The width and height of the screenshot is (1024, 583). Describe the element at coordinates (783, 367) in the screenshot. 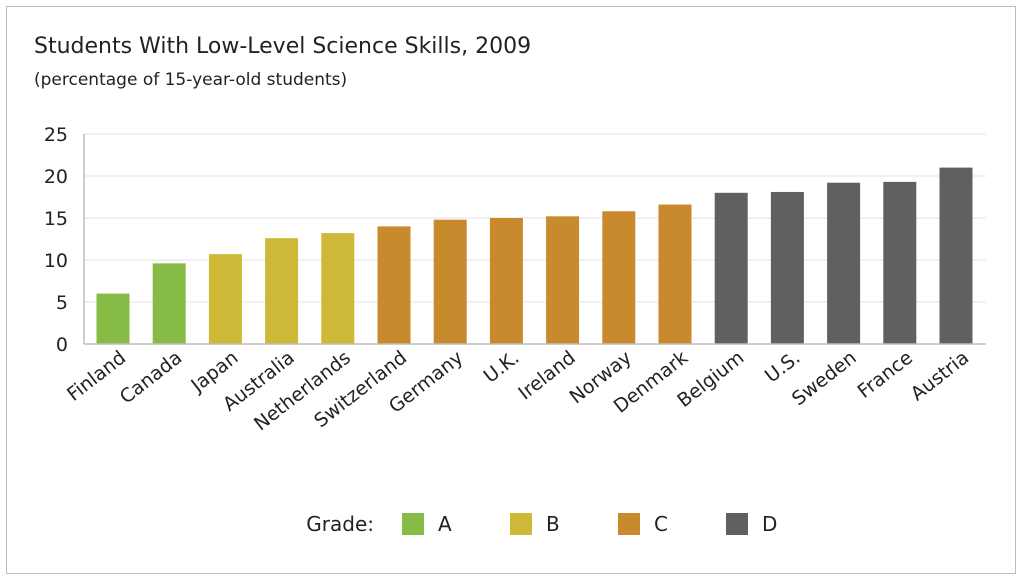

I see `x-tick-label: U.S.` at that location.